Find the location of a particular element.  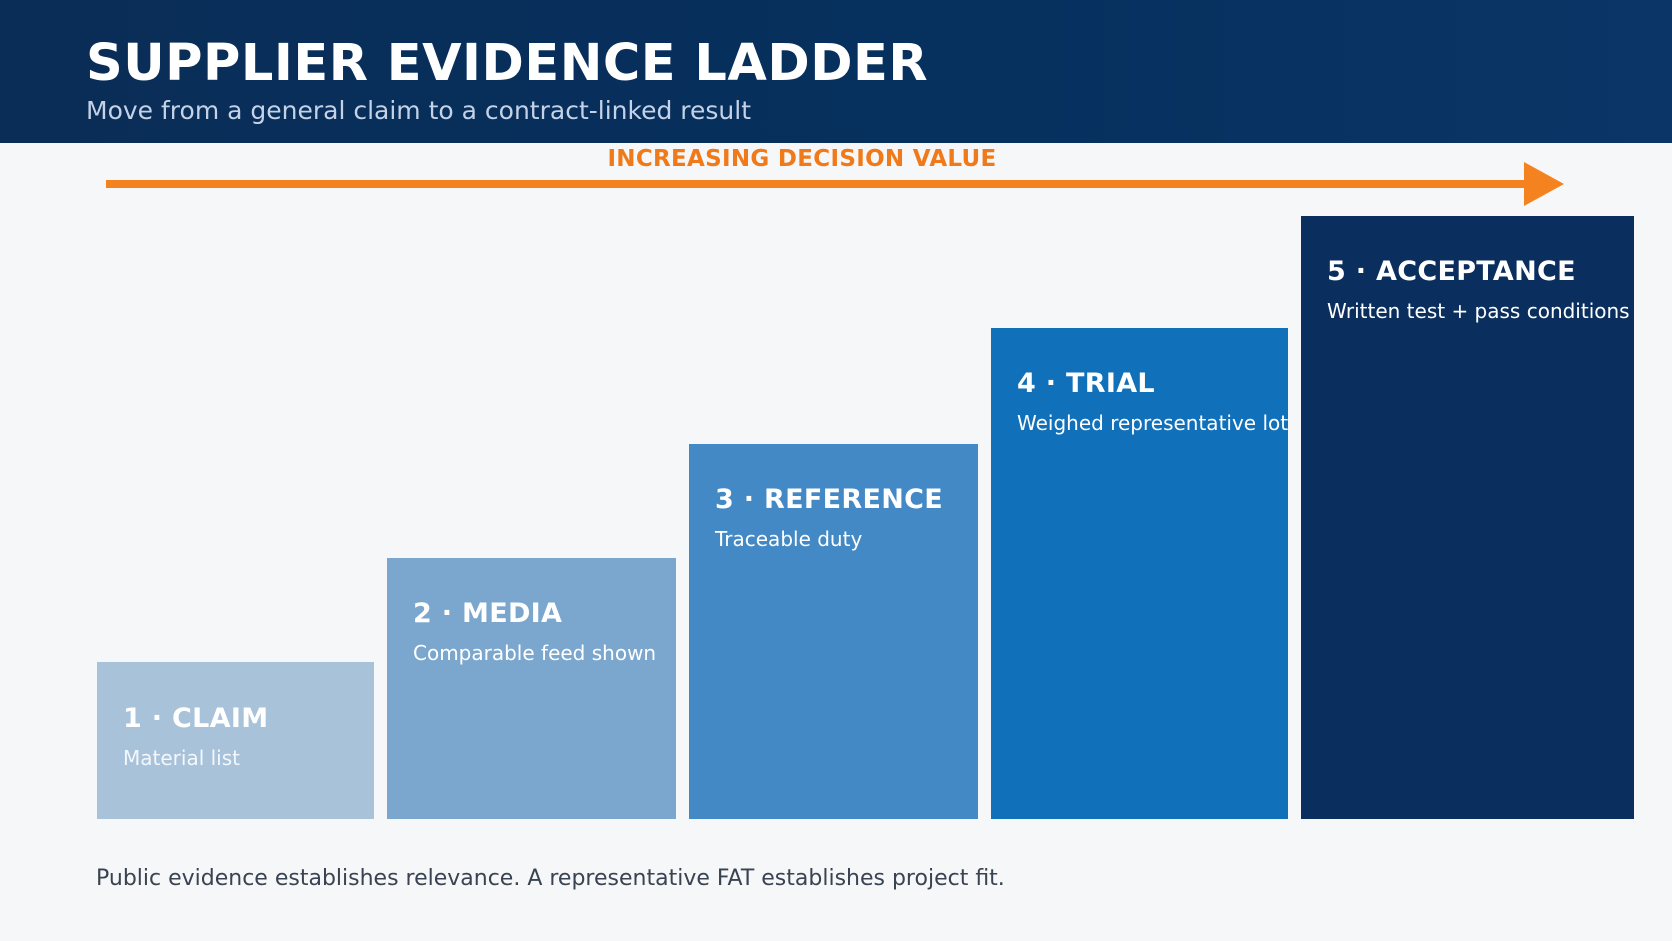

step-description: Material list is located at coordinates (181, 758).